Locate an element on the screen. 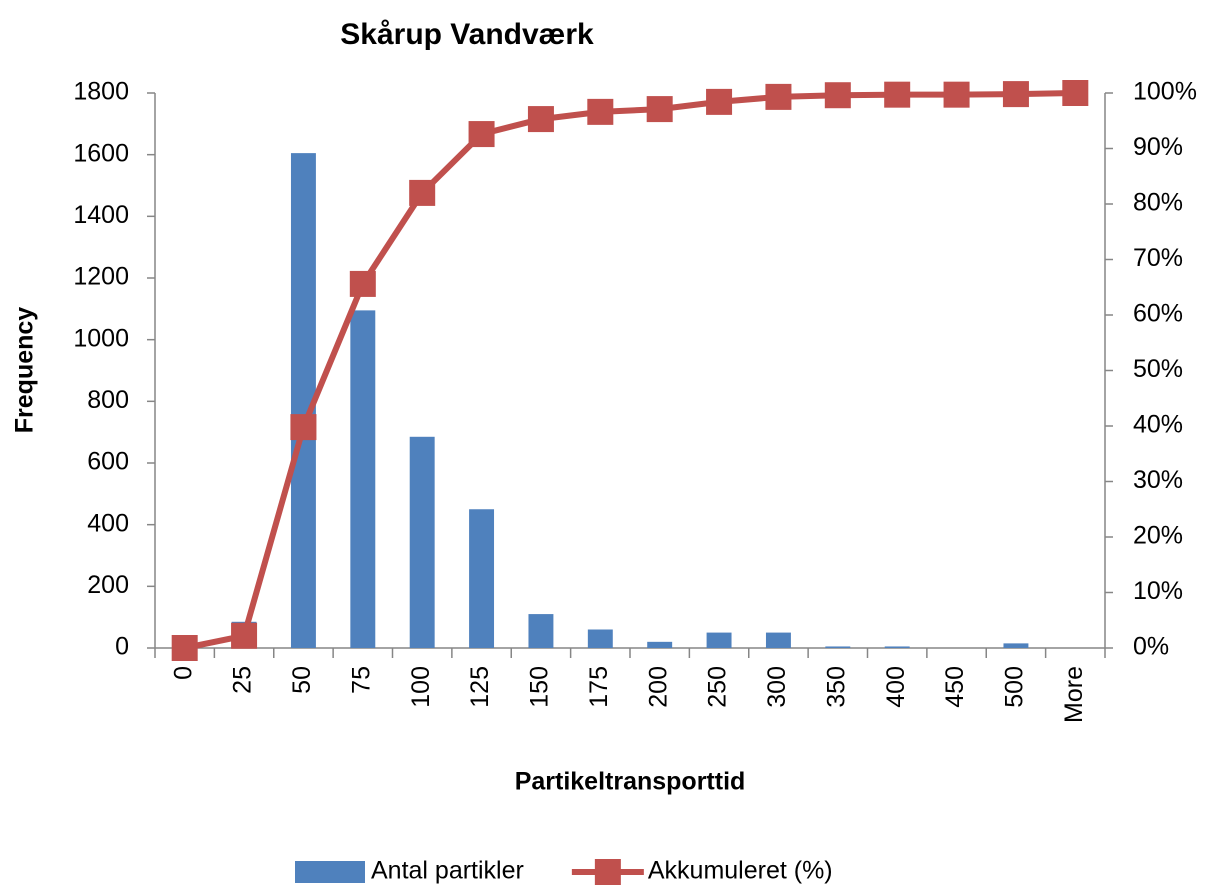  x-tick-label: 0 is located at coordinates (183, 673).